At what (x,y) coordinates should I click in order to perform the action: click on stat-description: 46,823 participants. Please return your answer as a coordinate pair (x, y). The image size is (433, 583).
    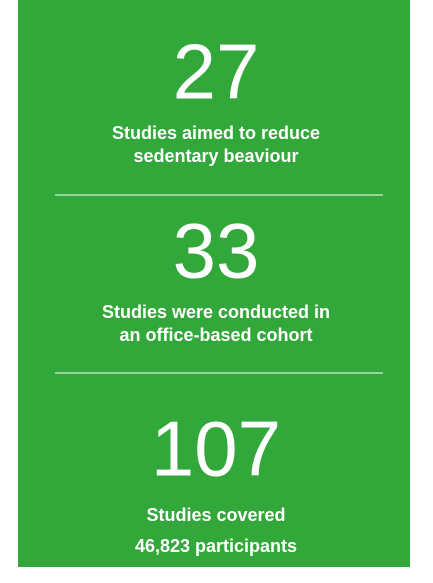
    Looking at the image, I should click on (216, 546).